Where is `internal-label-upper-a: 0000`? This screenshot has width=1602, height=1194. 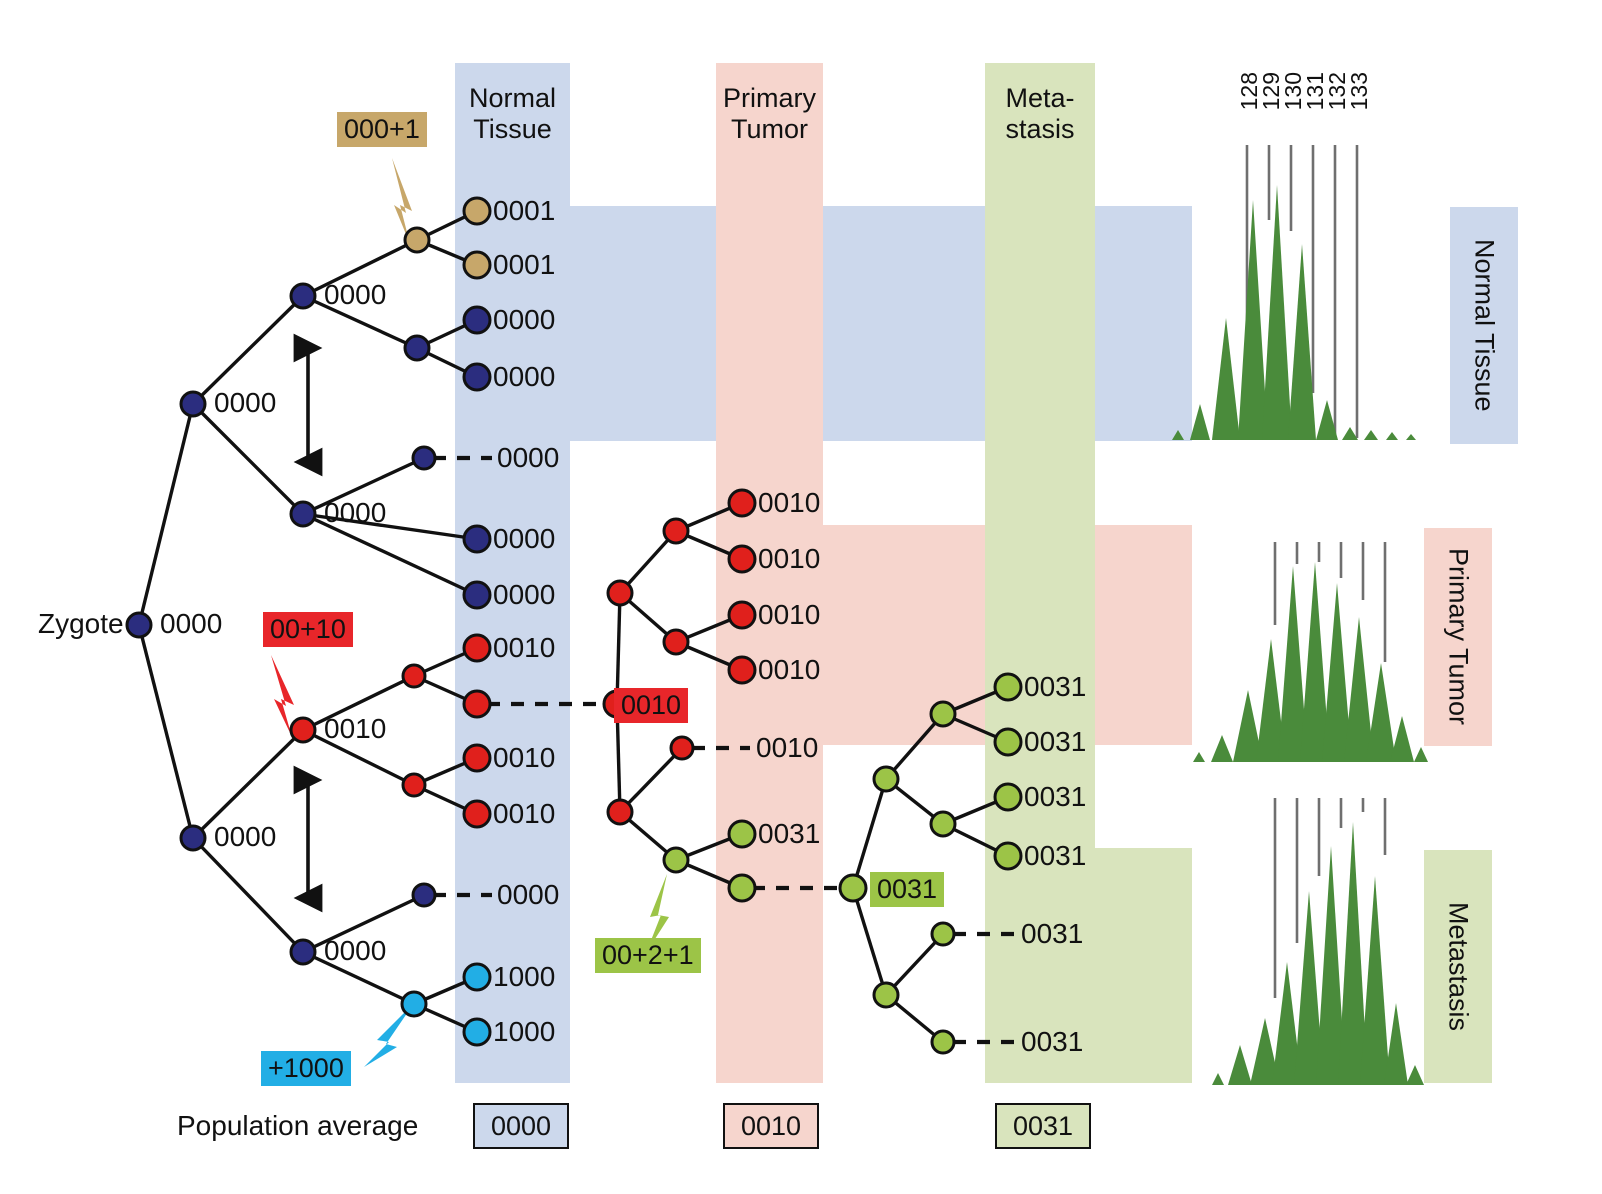
internal-label-upper-a: 0000 is located at coordinates (355, 294).